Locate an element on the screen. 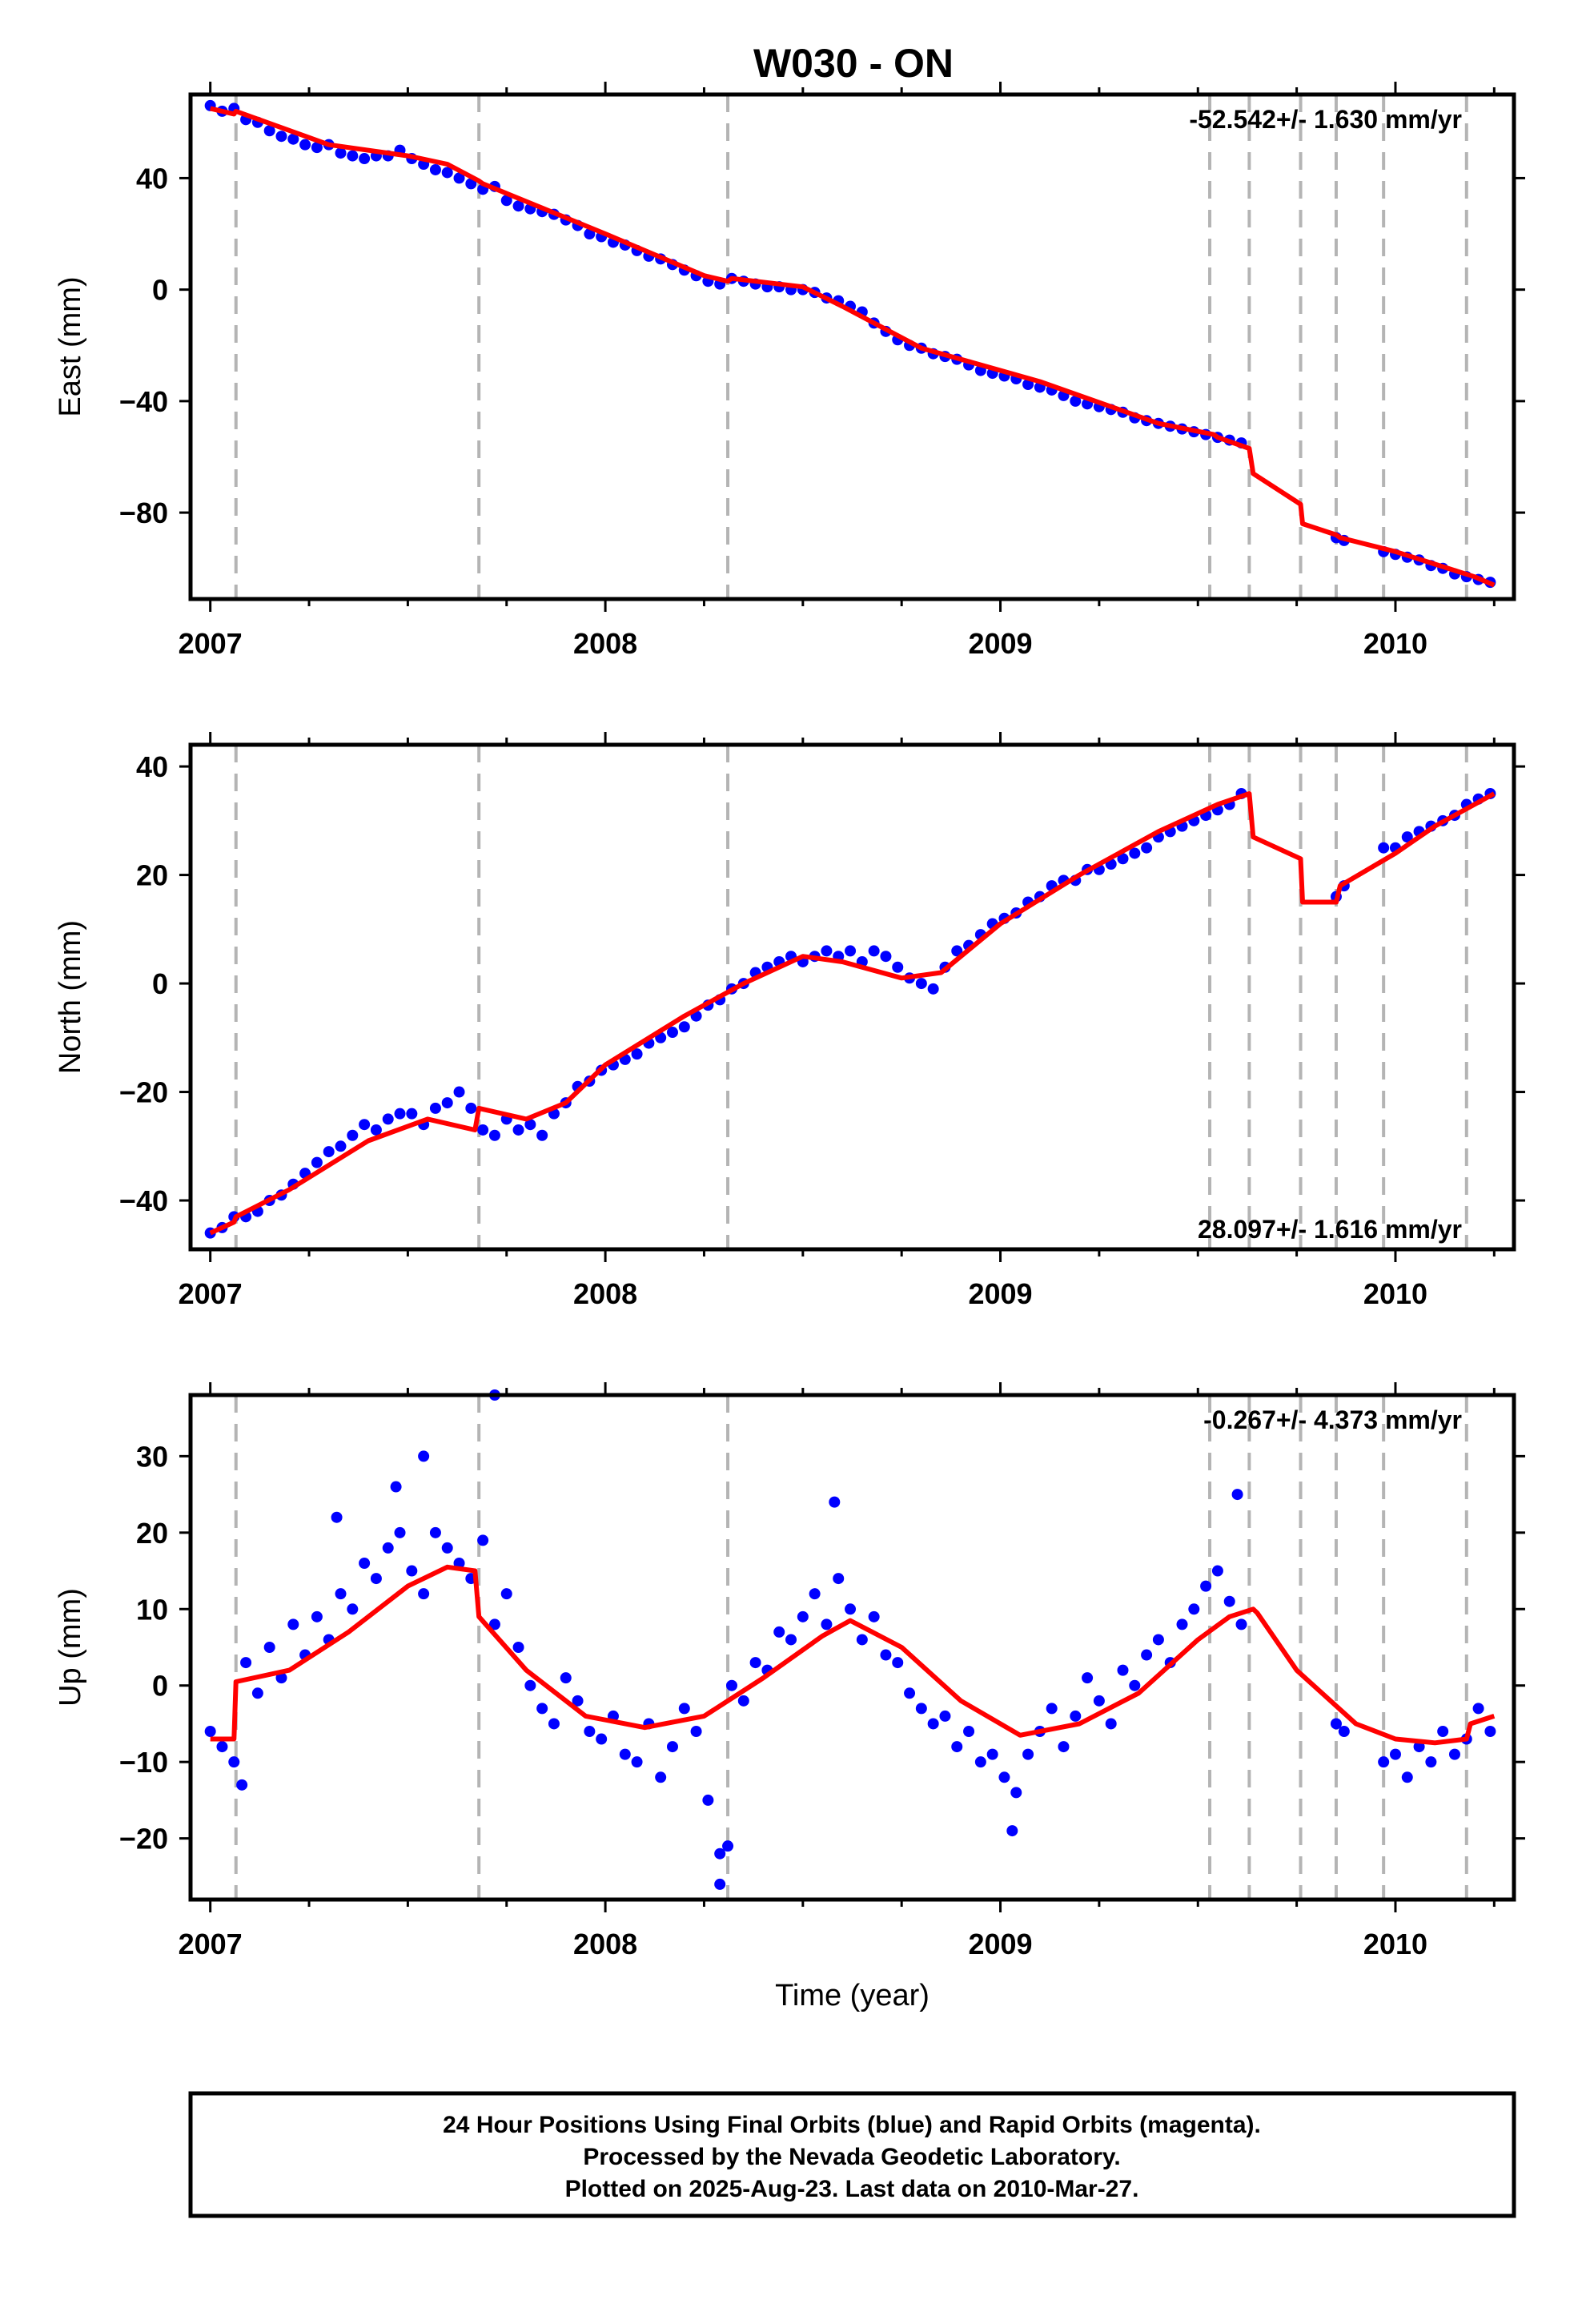 This screenshot has height=2324, width=1582. x-tick-label: 2008 is located at coordinates (605, 644).